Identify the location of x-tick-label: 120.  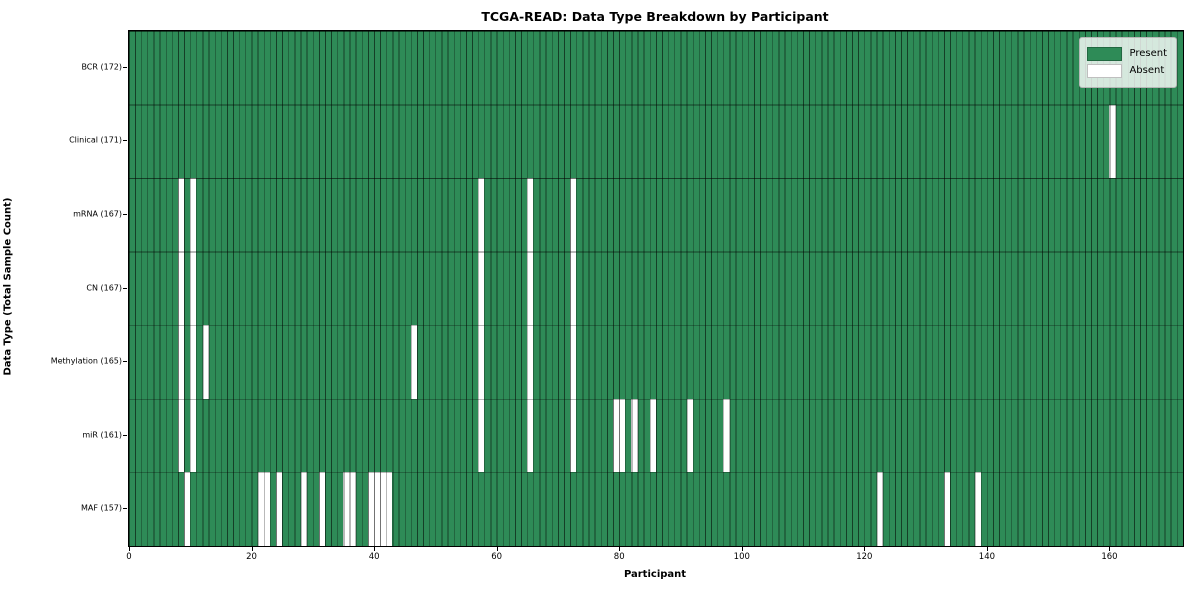
(864, 557).